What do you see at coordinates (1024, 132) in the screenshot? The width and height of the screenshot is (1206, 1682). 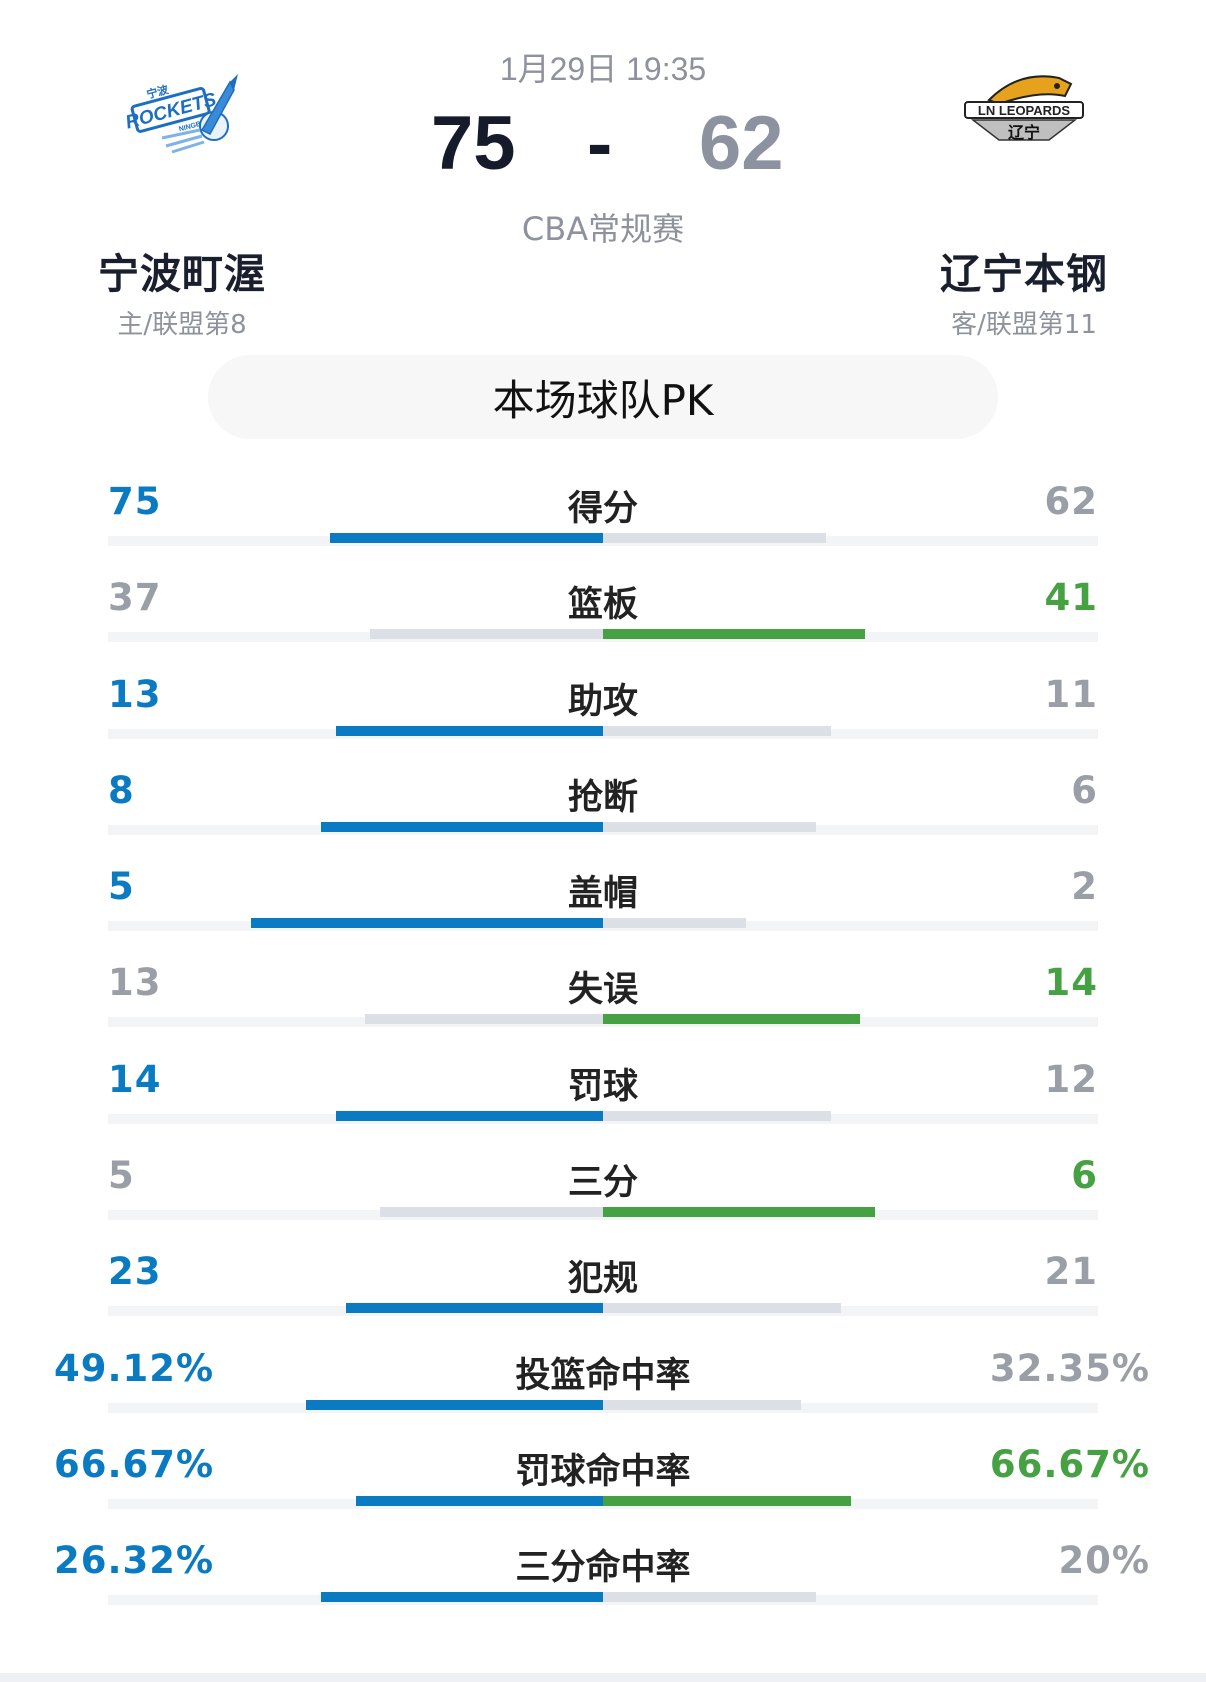 I see `svg-text: 辽宁` at bounding box center [1024, 132].